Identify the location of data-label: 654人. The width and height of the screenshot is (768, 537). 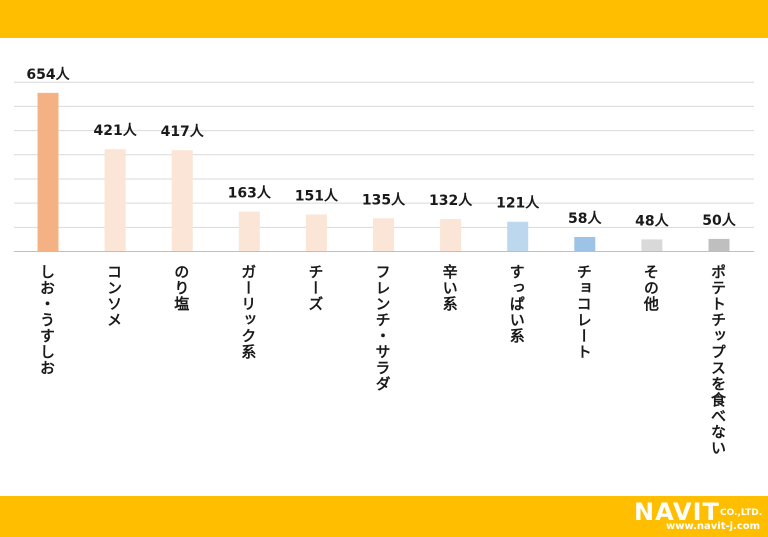
(48, 74).